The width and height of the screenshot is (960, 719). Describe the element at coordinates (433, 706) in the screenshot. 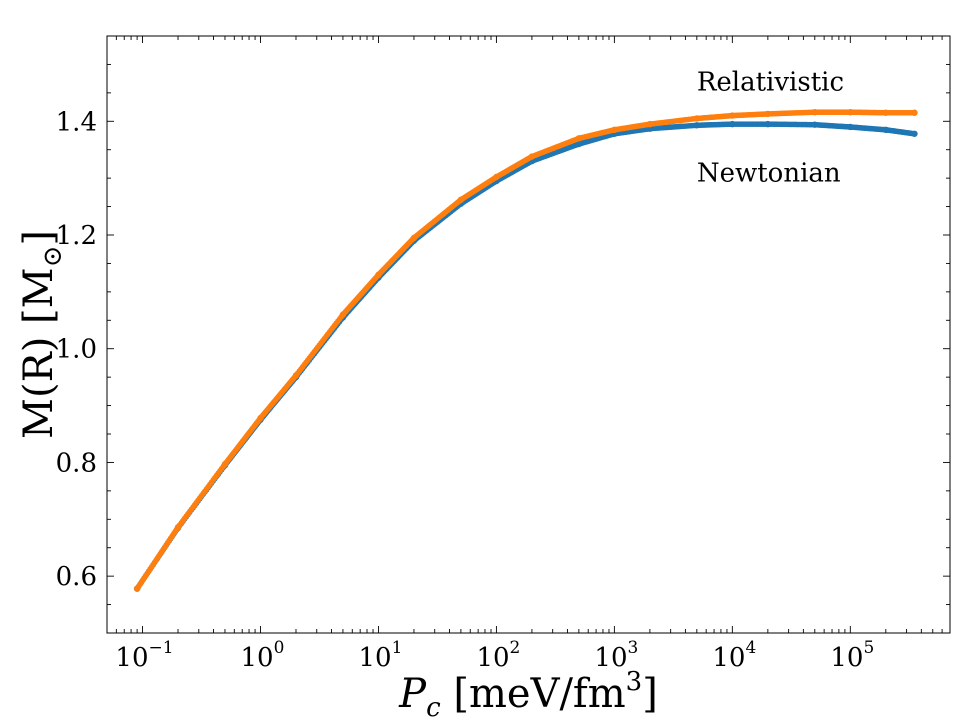

I see `x-label-sub: c` at that location.